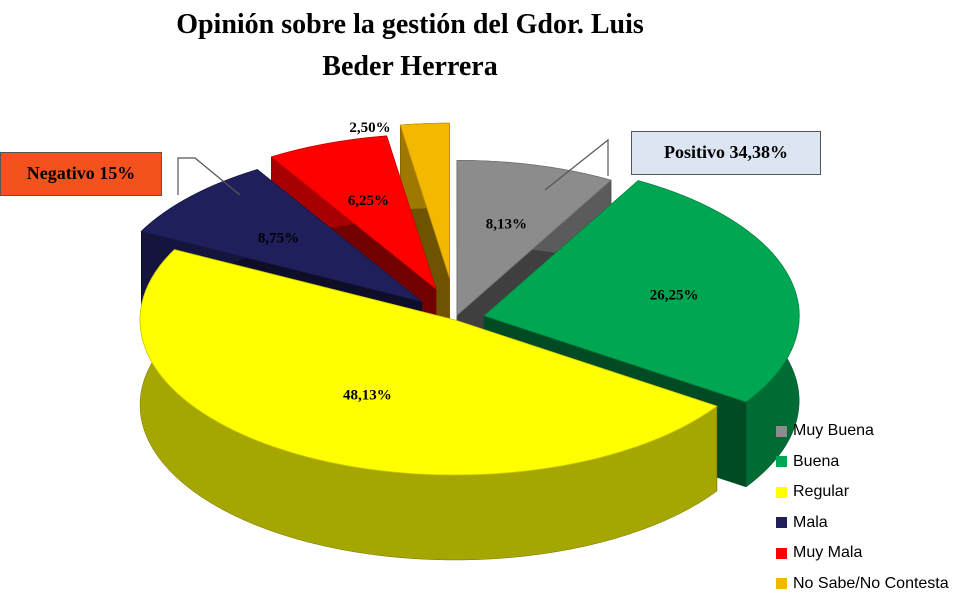 The height and width of the screenshot is (599, 975). I want to click on legend-label: Muy Buena, so click(833, 431).